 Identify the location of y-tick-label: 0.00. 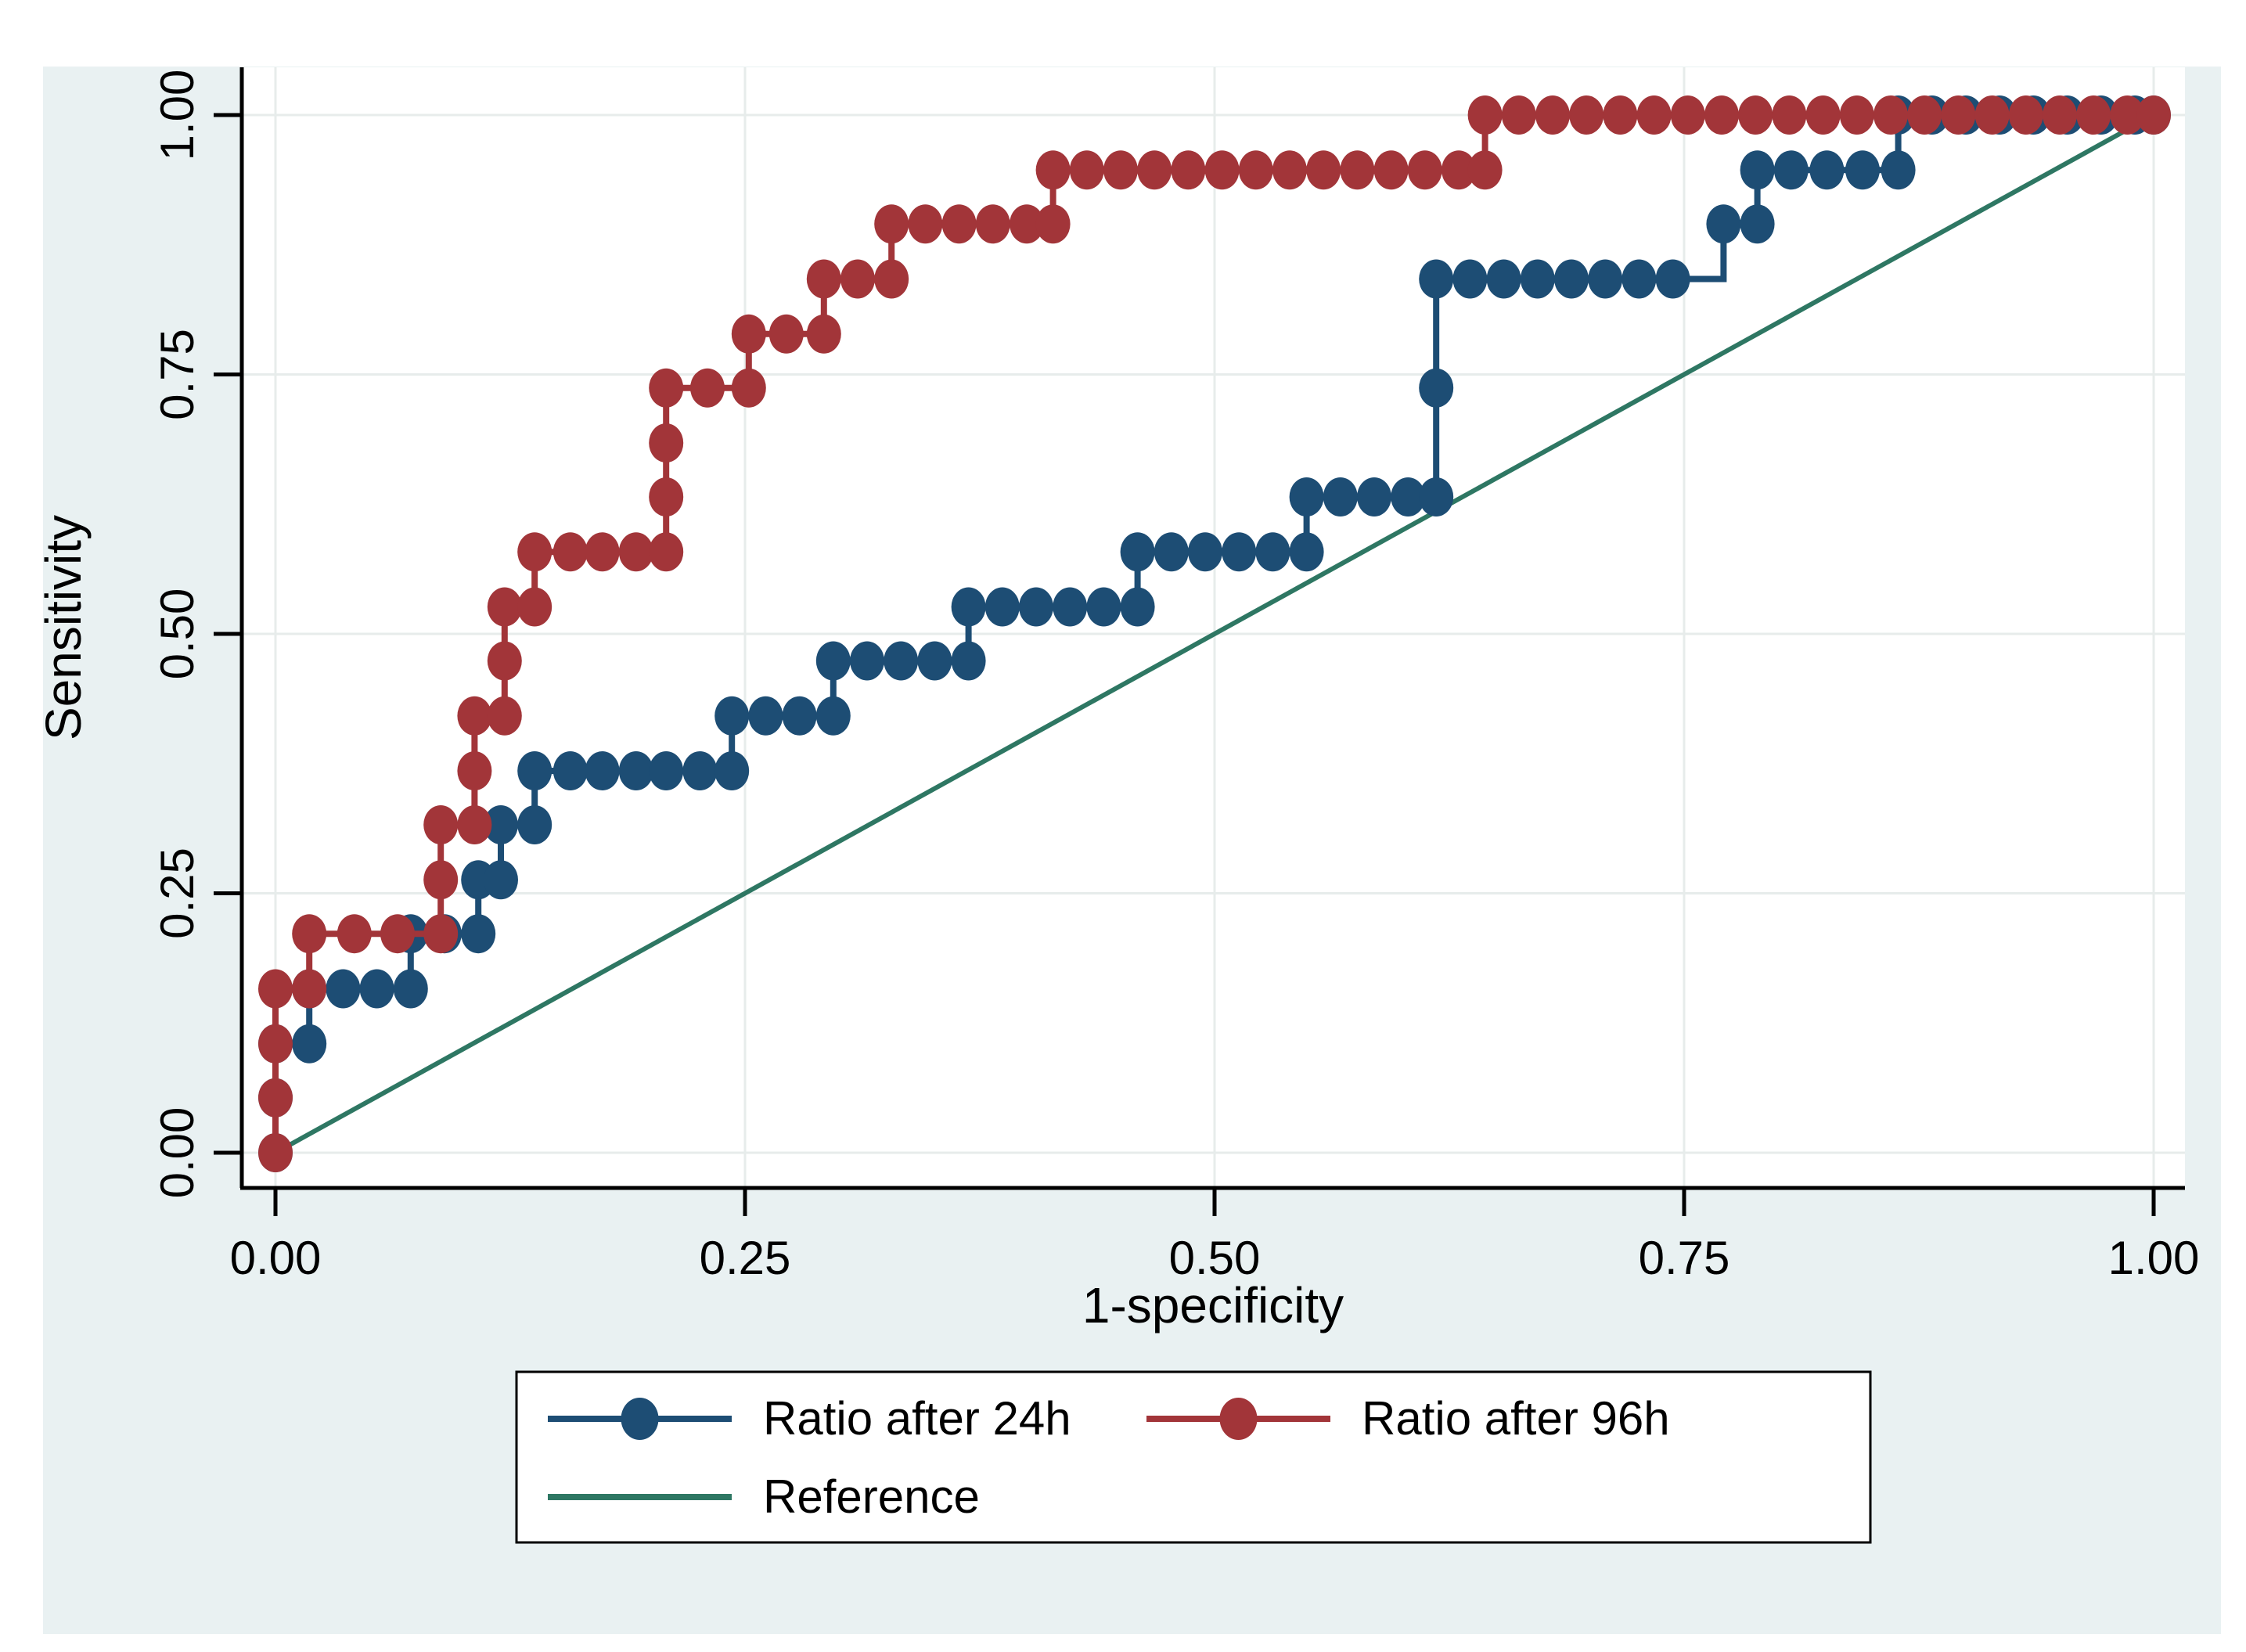
(177, 1153).